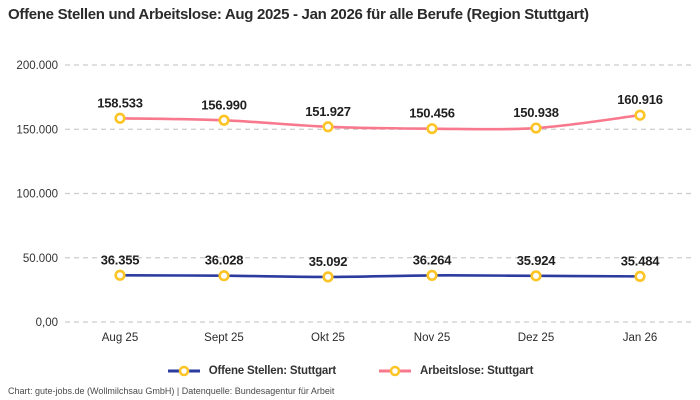  Describe the element at coordinates (537, 260) in the screenshot. I see `data-point-label: 35.924` at that location.